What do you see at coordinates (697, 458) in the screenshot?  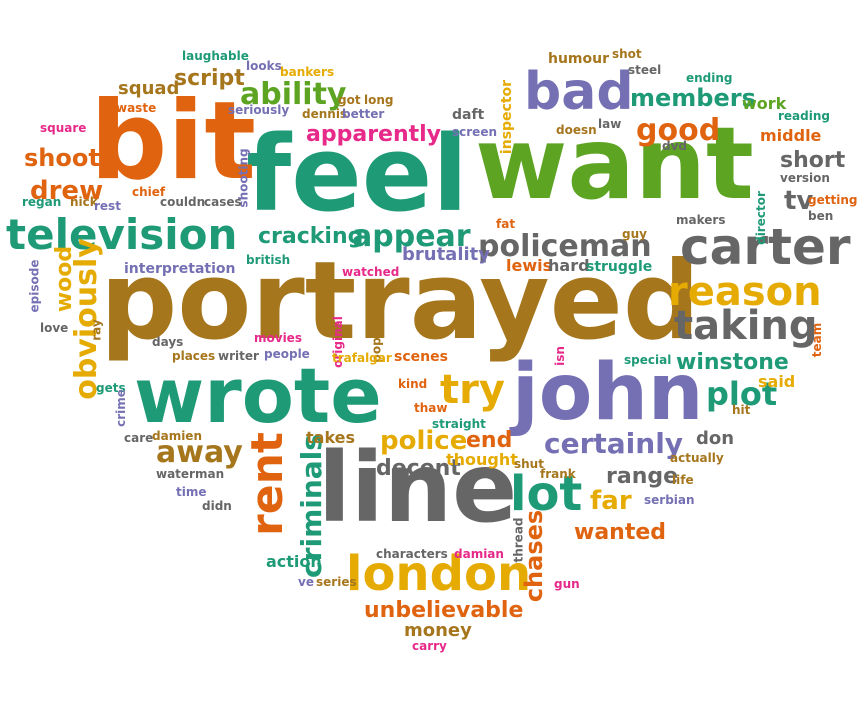 I see `word: actually` at bounding box center [697, 458].